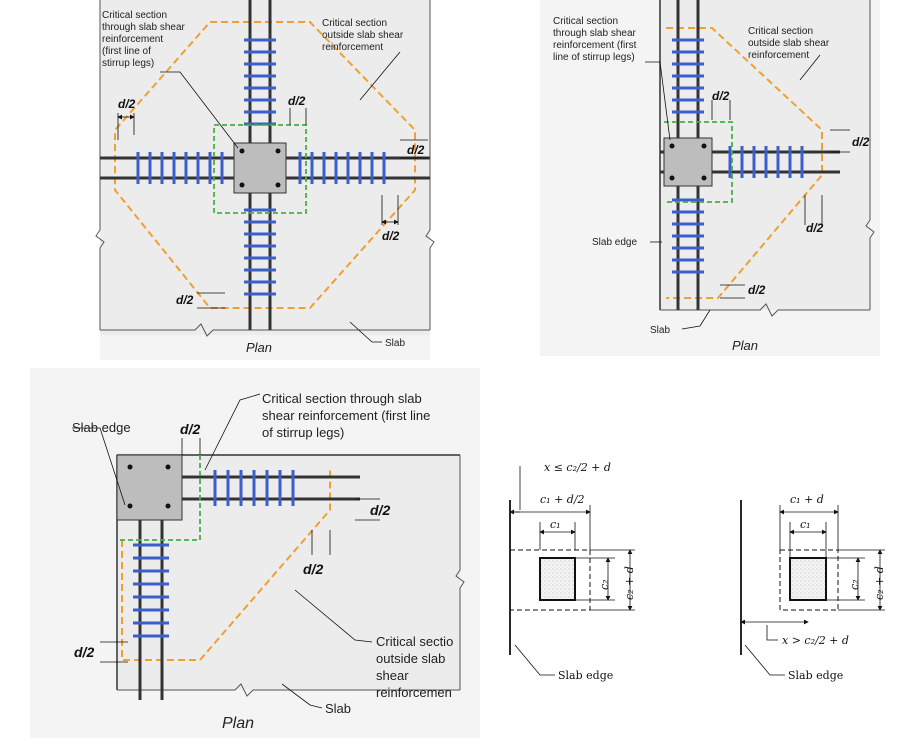 This screenshot has height=749, width=905. What do you see at coordinates (100, 165) in the screenshot?
I see `slab-break-left` at bounding box center [100, 165].